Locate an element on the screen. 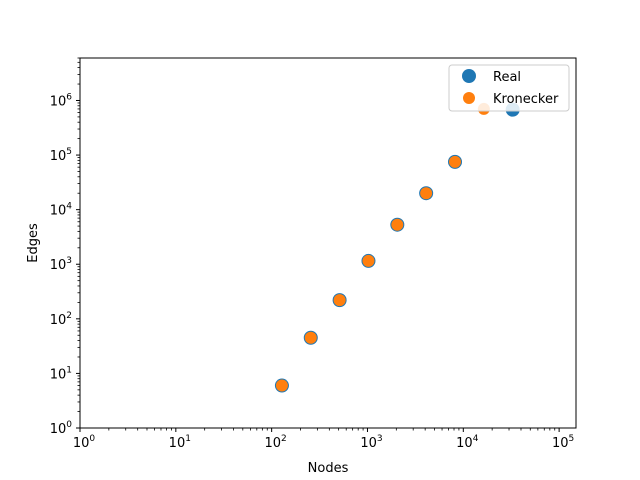  x-tick-label: 100 is located at coordinates (84, 442).